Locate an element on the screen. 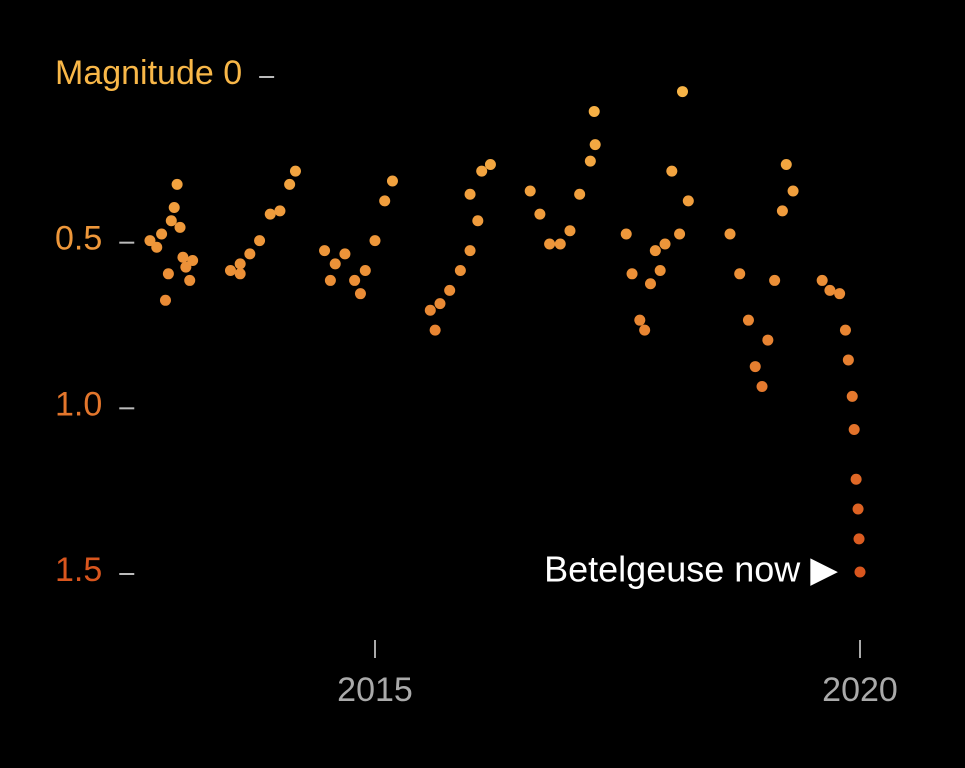 The image size is (965, 768). y-tick-label: Magnitude 0 is located at coordinates (148, 73).